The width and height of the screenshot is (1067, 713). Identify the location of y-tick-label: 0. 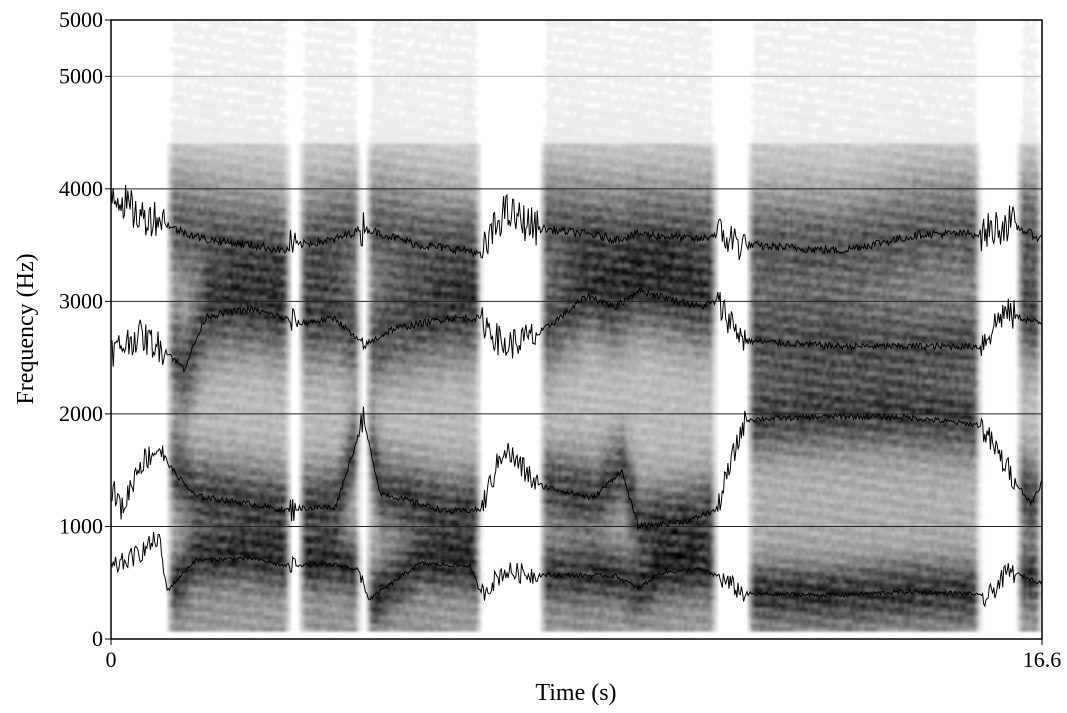
(97, 638).